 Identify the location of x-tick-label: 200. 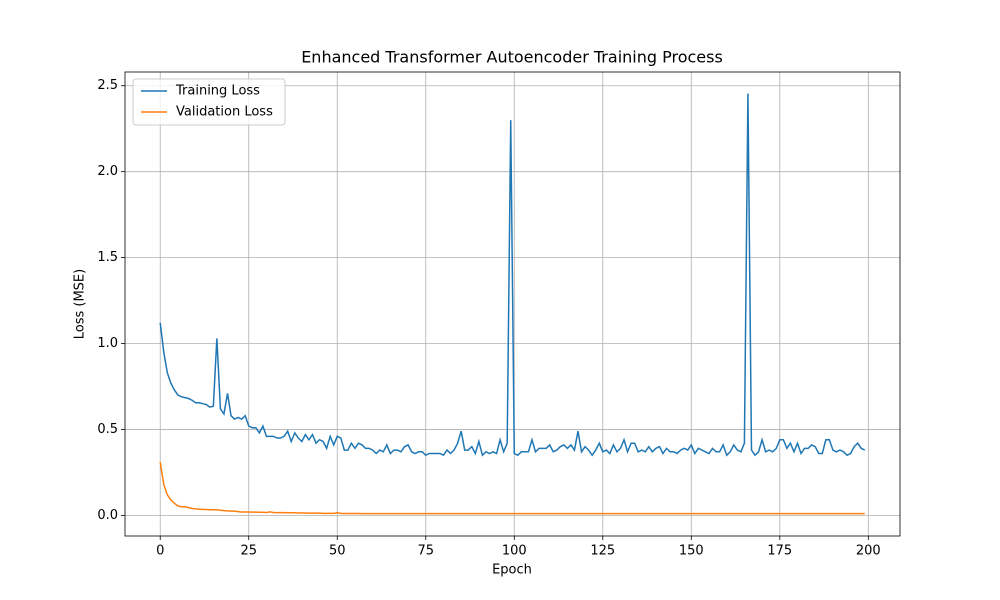
(868, 551).